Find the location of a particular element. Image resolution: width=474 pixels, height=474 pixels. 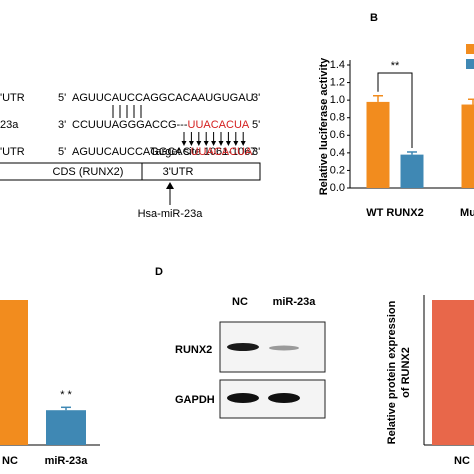

lane-label: miR-23a is located at coordinates (295, 302).